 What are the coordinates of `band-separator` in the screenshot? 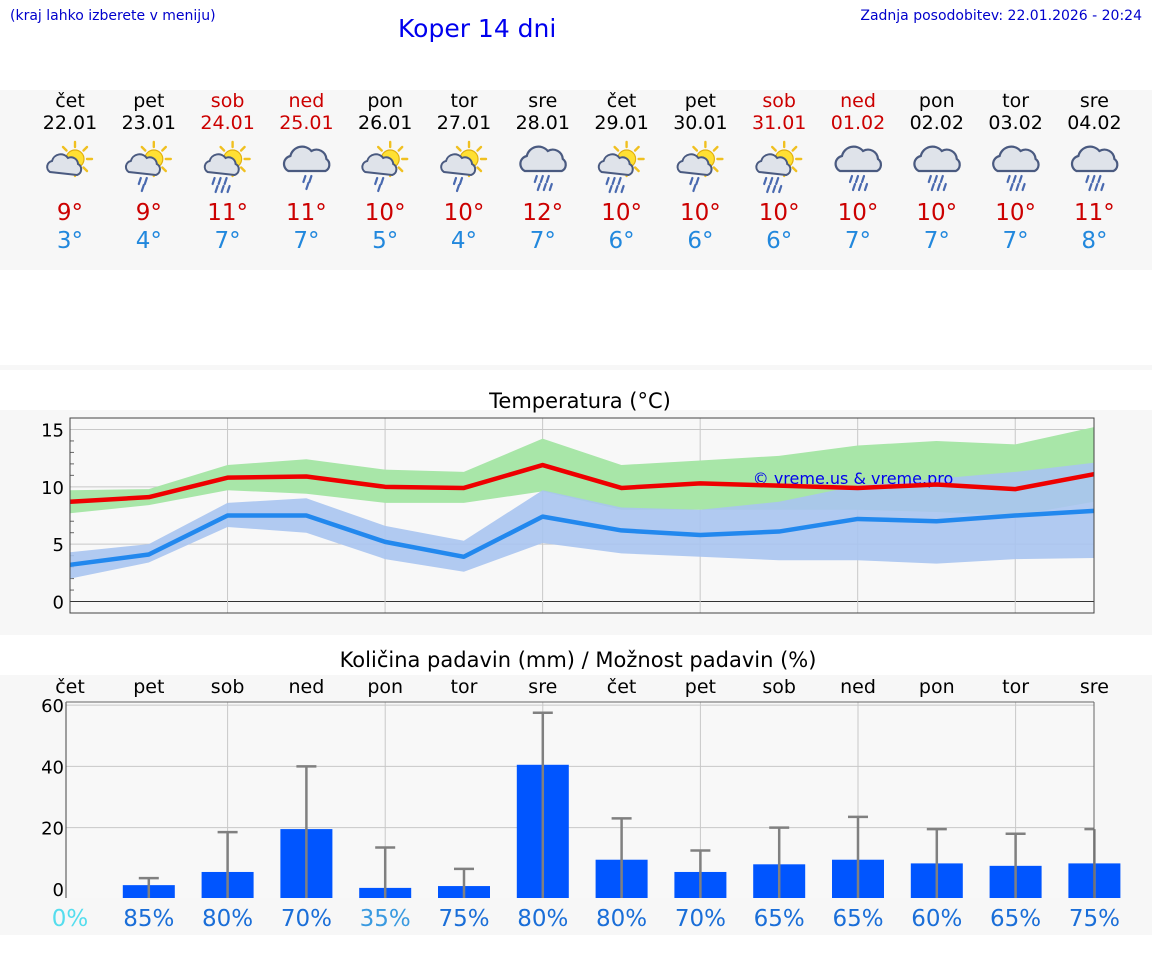 It's located at (576, 367).